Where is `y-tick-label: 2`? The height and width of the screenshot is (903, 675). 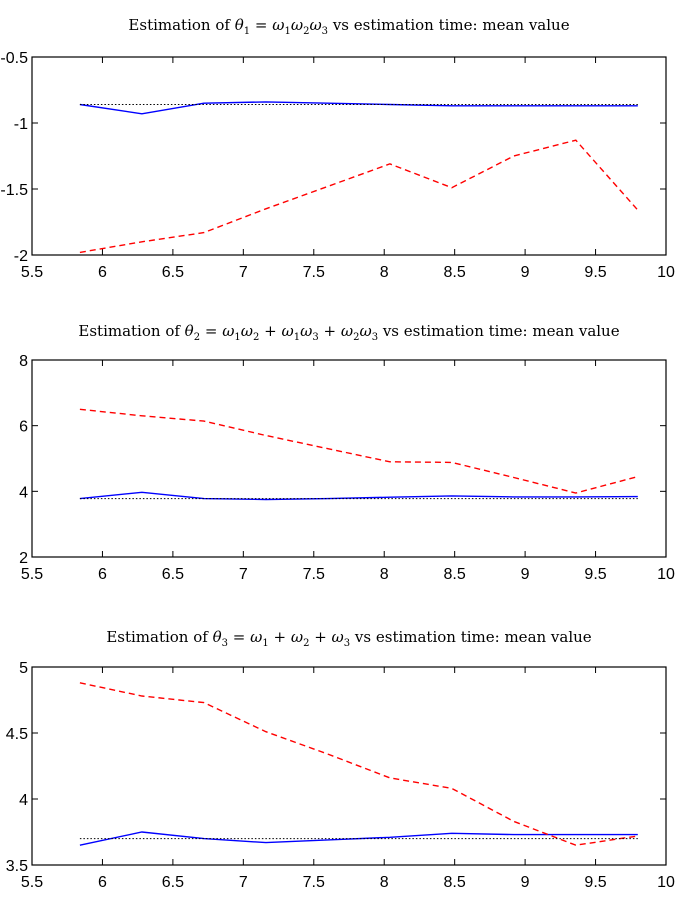 y-tick-label: 2 is located at coordinates (23, 558).